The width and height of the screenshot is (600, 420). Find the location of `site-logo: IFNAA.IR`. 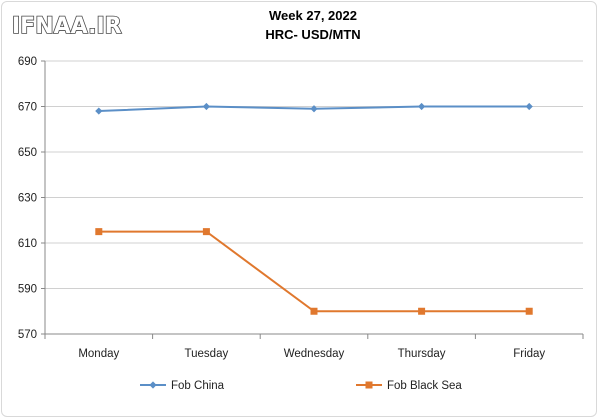

site-logo: IFNAA.IR is located at coordinates (67, 26).